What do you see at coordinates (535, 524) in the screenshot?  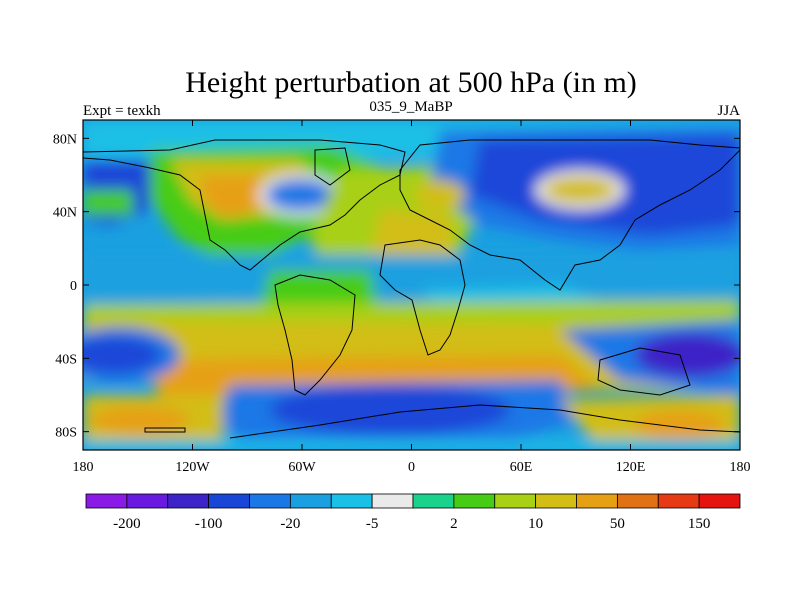 I see `colorbar-label: 10` at bounding box center [535, 524].